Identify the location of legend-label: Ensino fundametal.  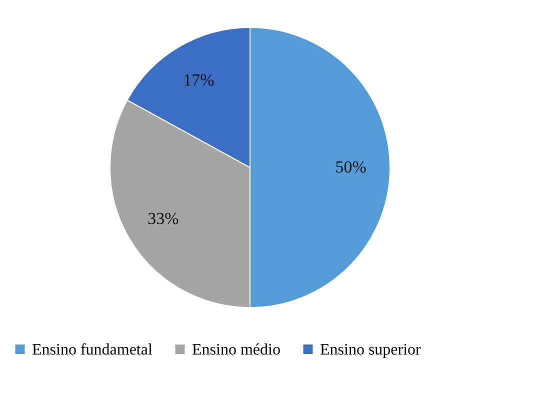
(92, 349).